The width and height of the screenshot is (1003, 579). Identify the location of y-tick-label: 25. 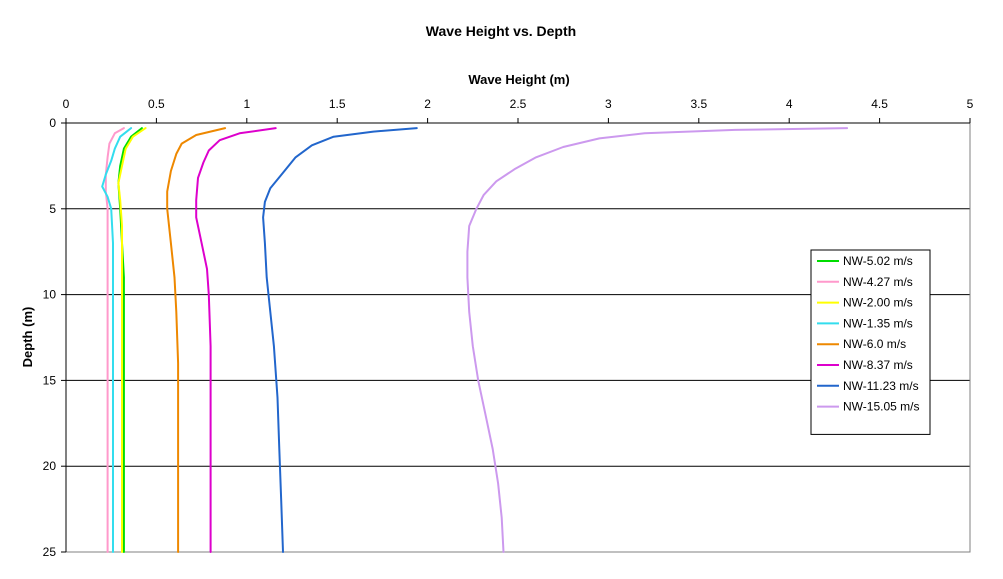
(50, 552).